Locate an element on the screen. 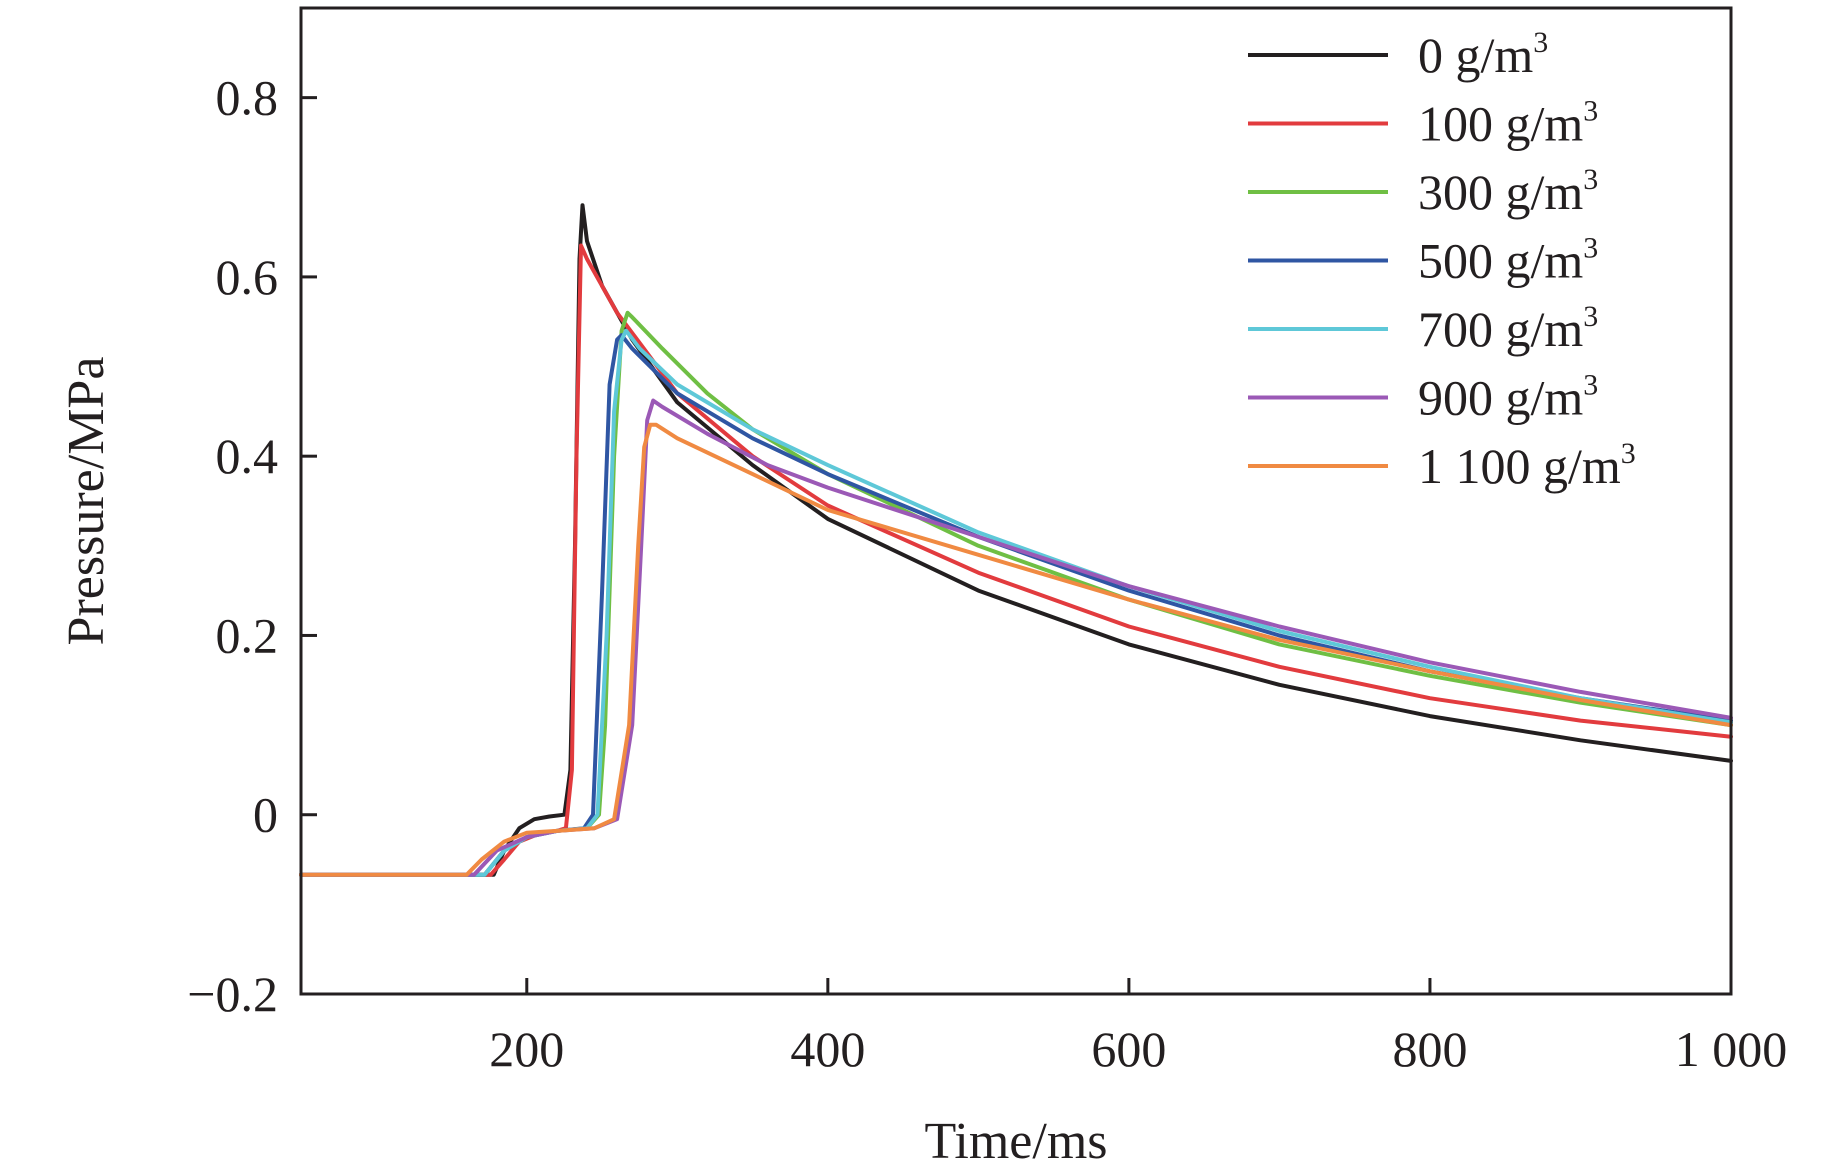 The height and width of the screenshot is (1176, 1843). y-axis: −0.2 0 0.2 0.4 0.6 0.8 is located at coordinates (252, 546).